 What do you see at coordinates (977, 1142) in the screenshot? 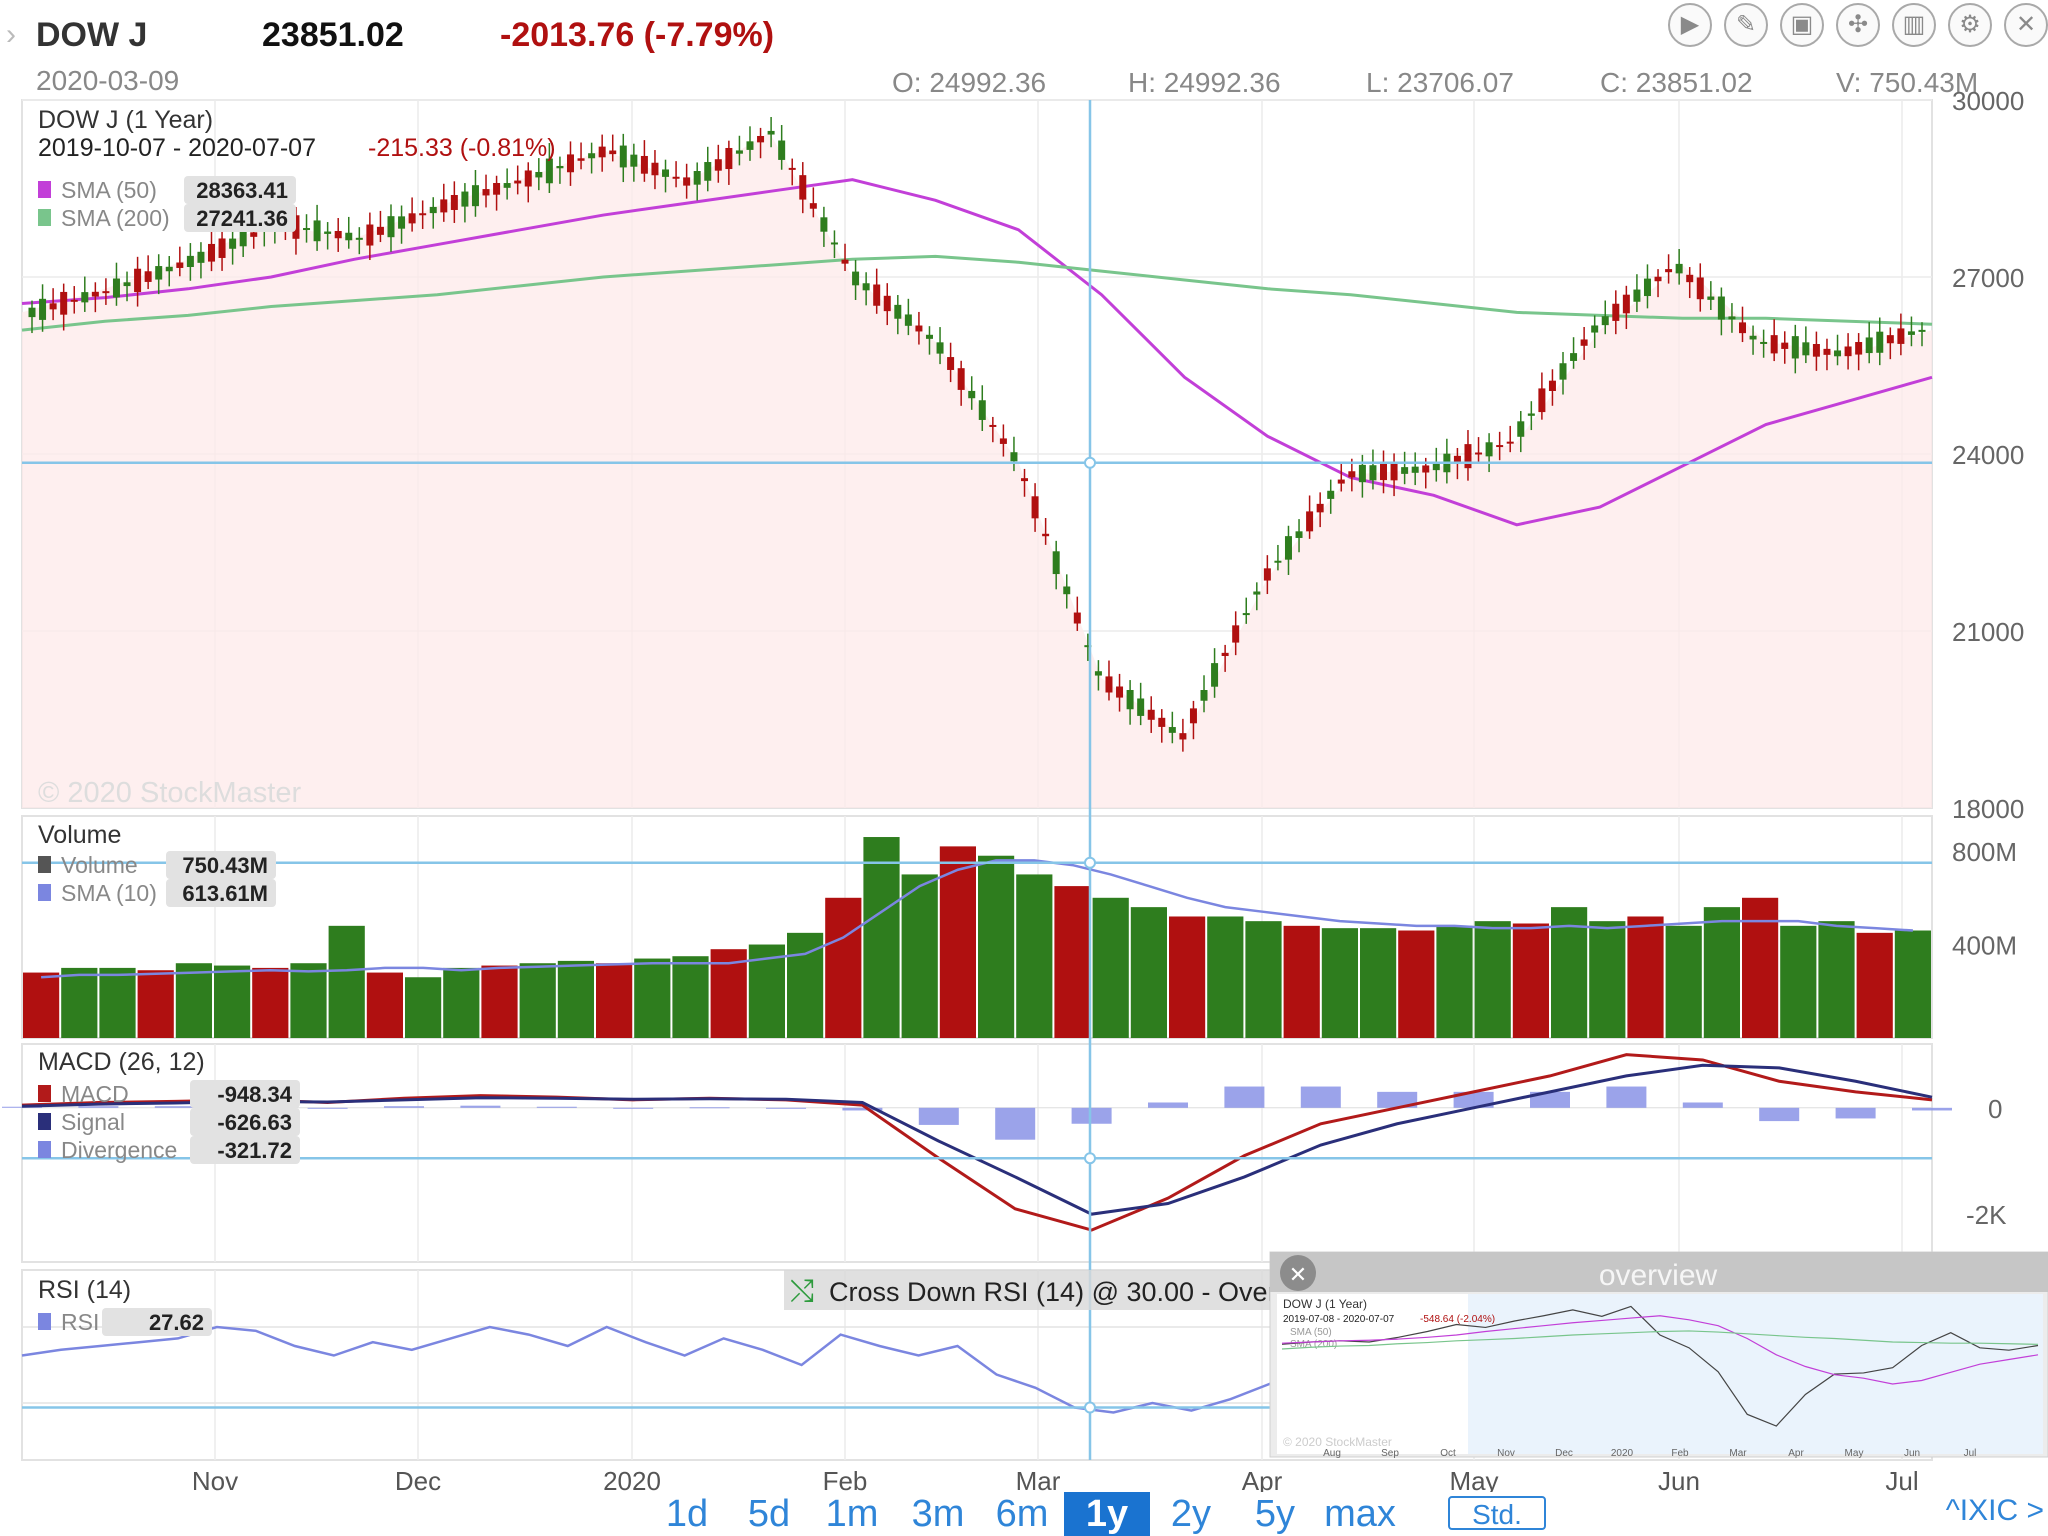
I see `macd-line` at bounding box center [977, 1142].